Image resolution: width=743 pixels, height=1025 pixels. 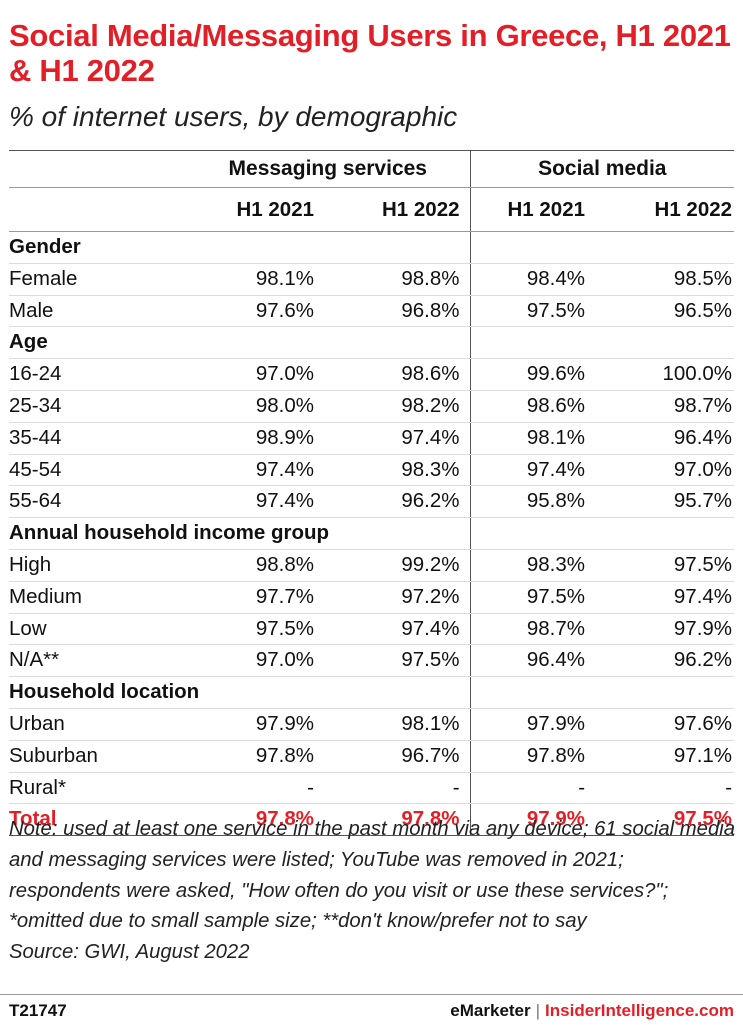 What do you see at coordinates (97, 470) in the screenshot?
I see `row-label: 45-54` at bounding box center [97, 470].